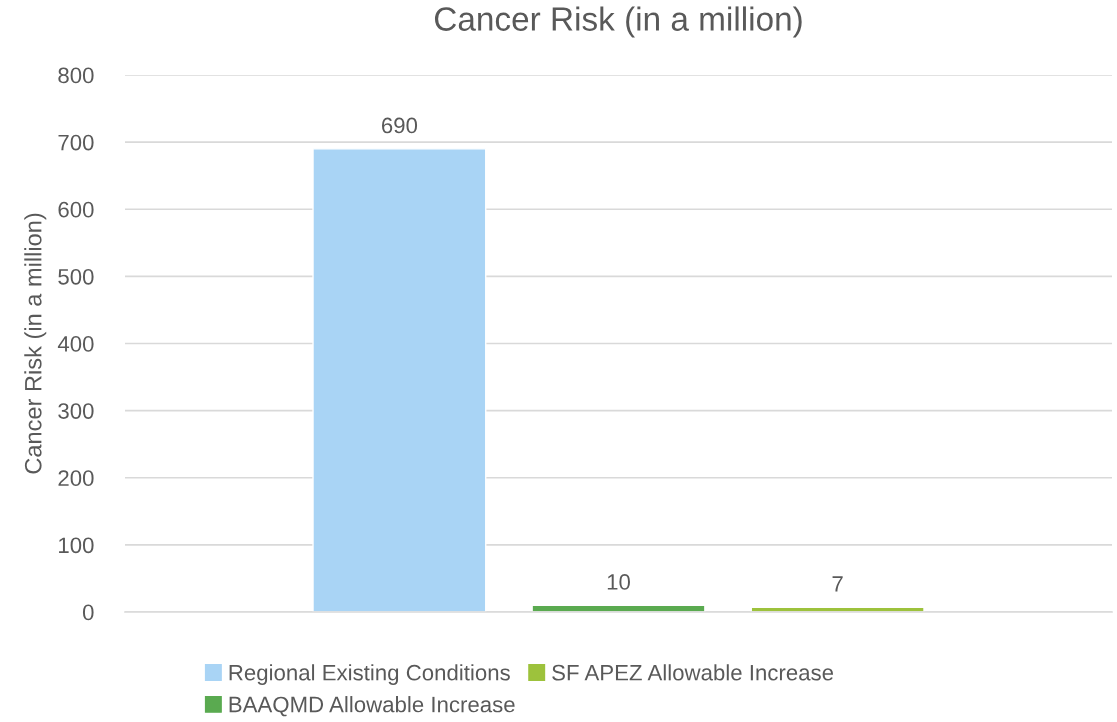 The image size is (1117, 722). What do you see at coordinates (399, 125) in the screenshot?
I see `data-label: 690` at bounding box center [399, 125].